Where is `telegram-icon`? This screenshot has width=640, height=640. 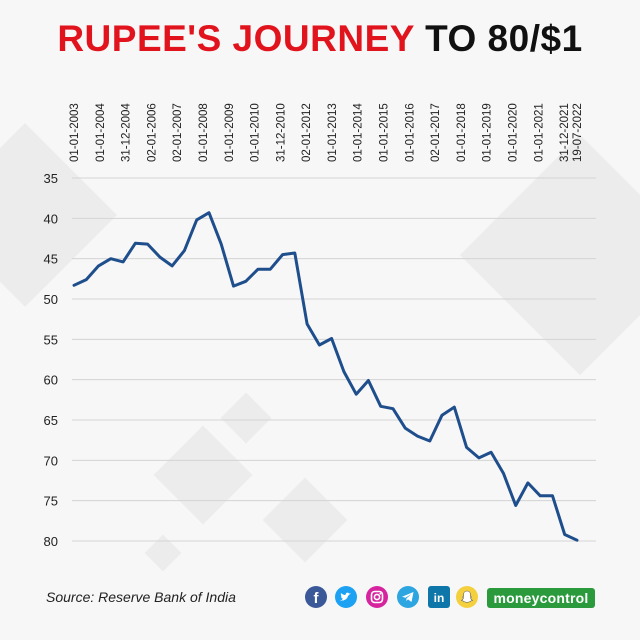
telegram-icon is located at coordinates (408, 597).